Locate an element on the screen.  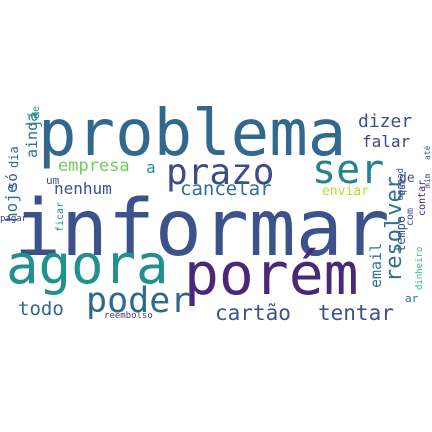
word-ser: ser is located at coordinates (348, 170).